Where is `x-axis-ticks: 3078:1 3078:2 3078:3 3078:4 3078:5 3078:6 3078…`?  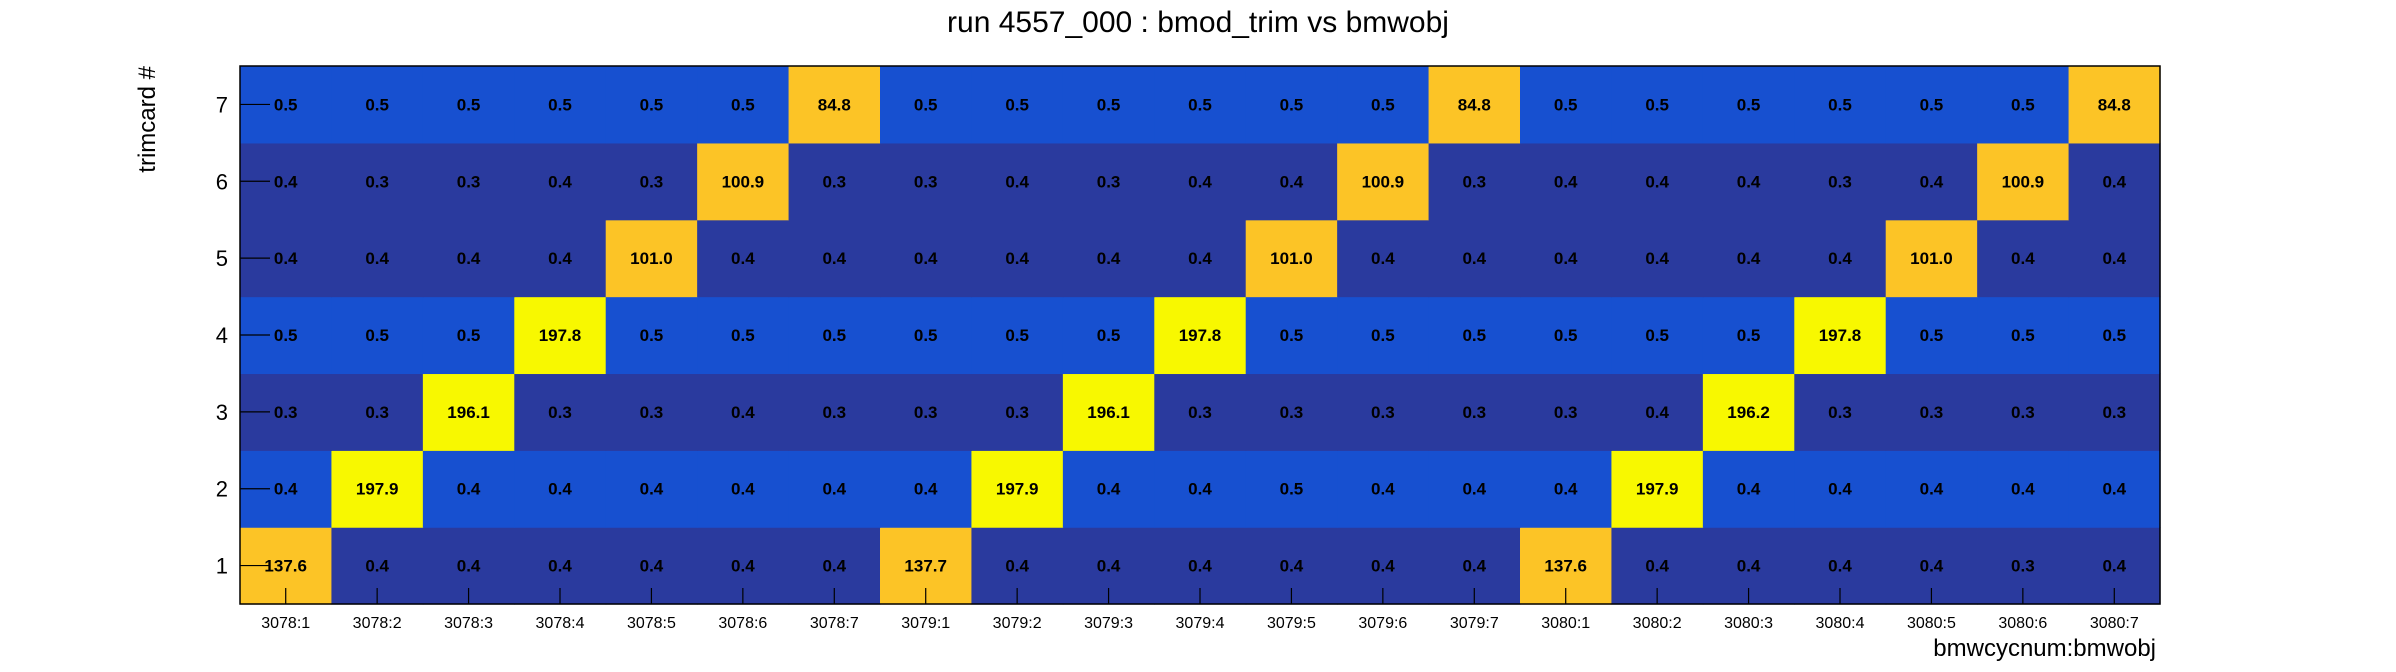 x-axis-ticks: 3078:1 3078:2 3078:3 3078:4 3078:5 3078:6 3078… is located at coordinates (1200, 610).